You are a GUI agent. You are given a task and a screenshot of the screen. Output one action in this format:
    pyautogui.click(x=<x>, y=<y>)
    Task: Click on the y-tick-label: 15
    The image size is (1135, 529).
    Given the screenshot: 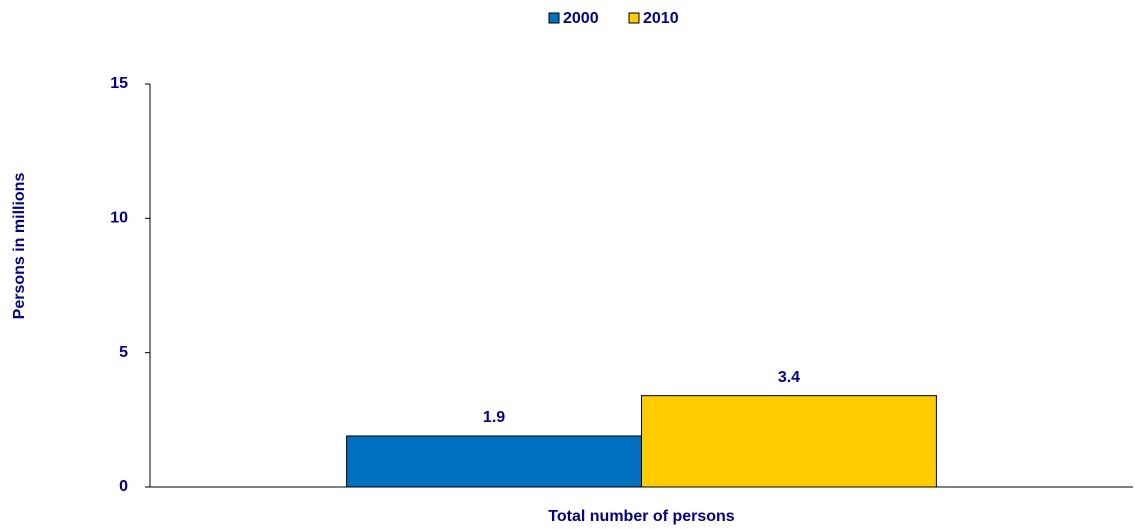 What is the action you would take?
    pyautogui.click(x=119, y=83)
    